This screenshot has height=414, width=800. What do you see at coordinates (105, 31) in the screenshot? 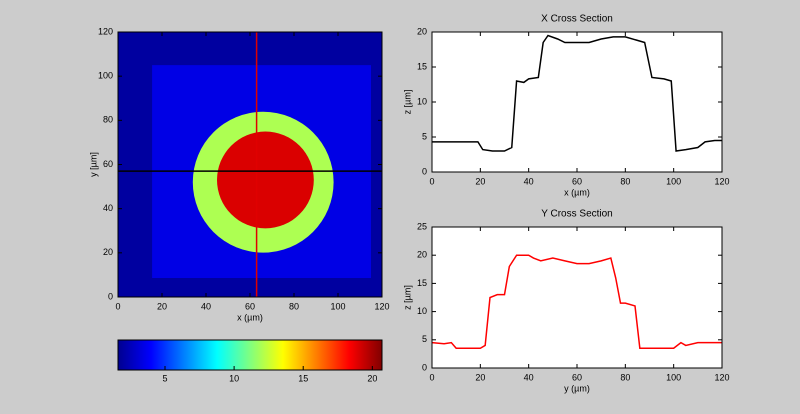
I see `y-tick-label: 120` at bounding box center [105, 31].